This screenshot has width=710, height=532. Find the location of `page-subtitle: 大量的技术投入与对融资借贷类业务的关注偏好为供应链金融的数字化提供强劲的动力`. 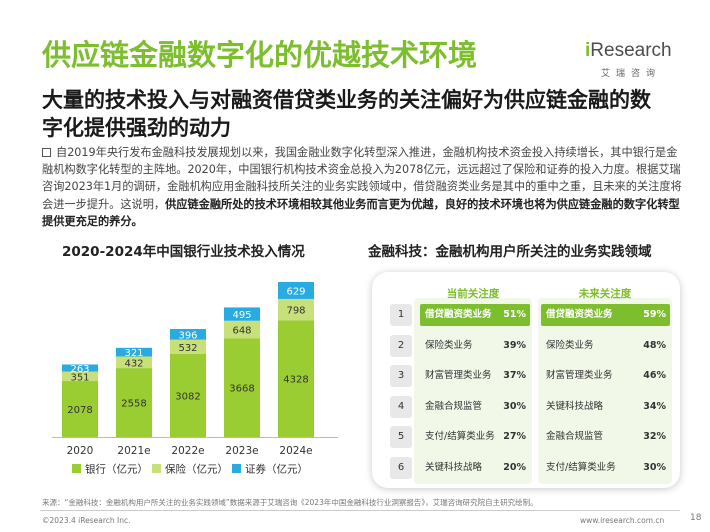

page-subtitle: 大量的技术投入与对融资借贷类业务的关注偏好为供应链金融的数字化提供强劲的动力 is located at coordinates (346, 114).